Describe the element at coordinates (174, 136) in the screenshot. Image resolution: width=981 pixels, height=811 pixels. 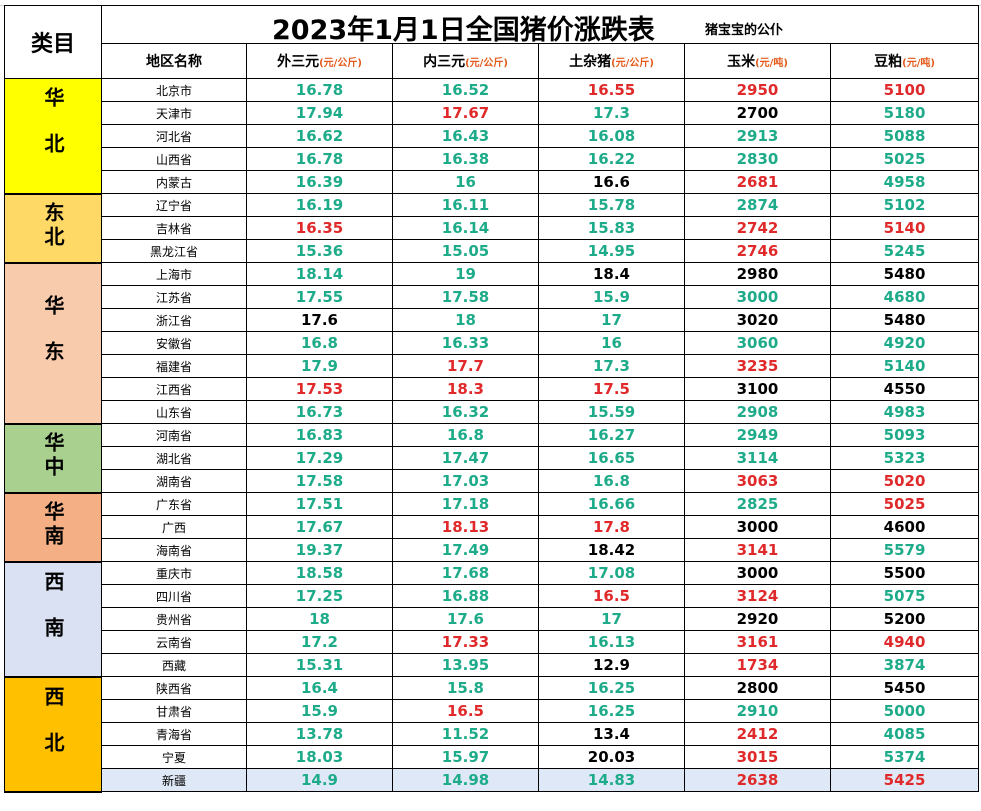
I see `area-name: 河北省` at that location.